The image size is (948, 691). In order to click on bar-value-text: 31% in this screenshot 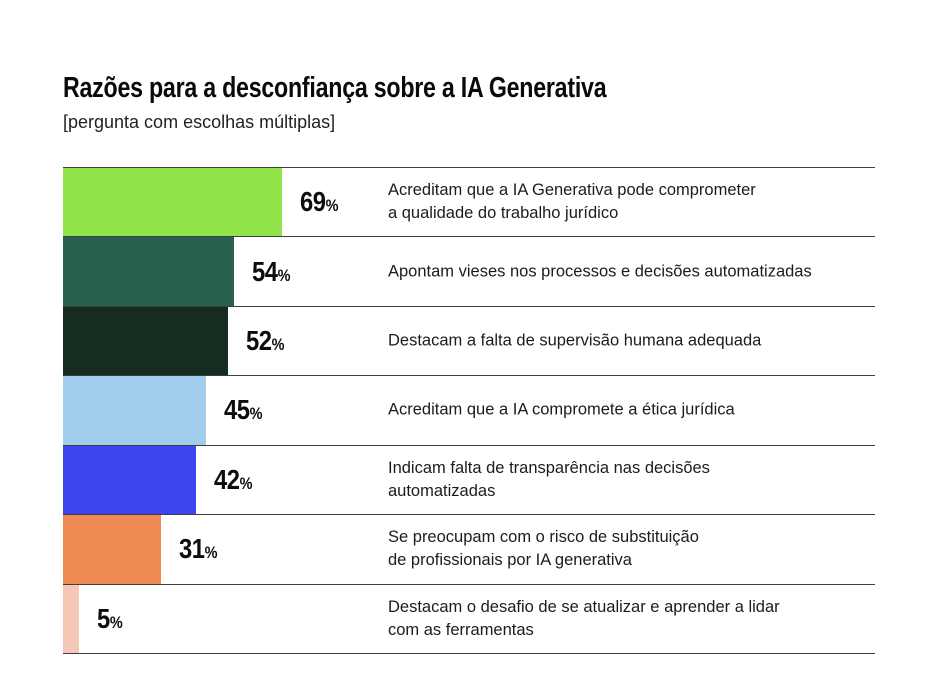, I will do `click(198, 549)`.